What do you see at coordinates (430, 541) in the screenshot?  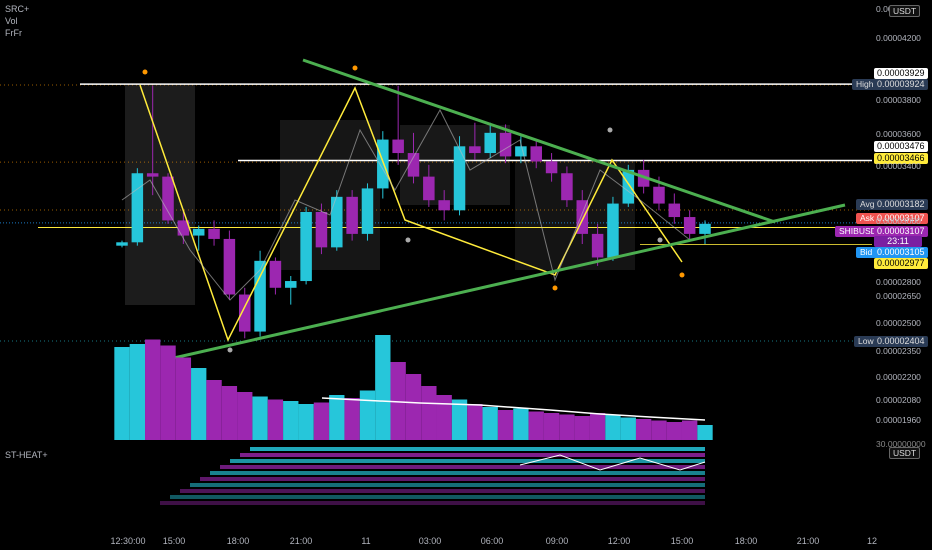 I see `x-axis-tick: 03:00` at bounding box center [430, 541].